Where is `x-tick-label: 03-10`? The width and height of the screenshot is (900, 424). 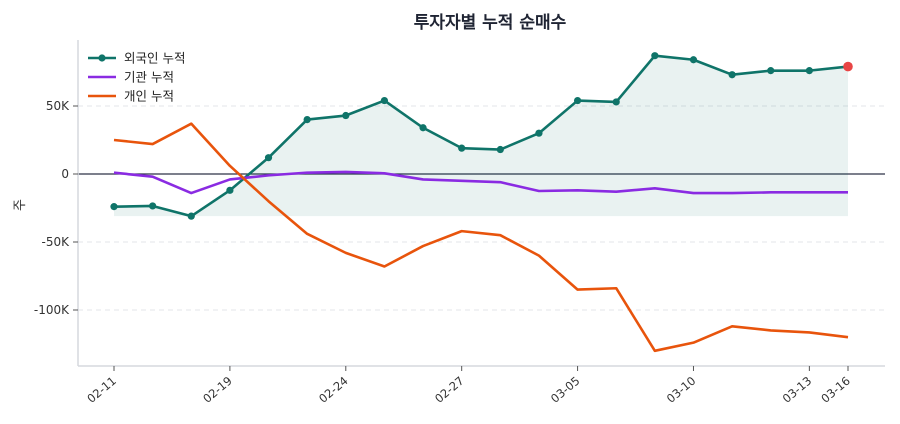 x-tick-label: 03-10 is located at coordinates (681, 390).